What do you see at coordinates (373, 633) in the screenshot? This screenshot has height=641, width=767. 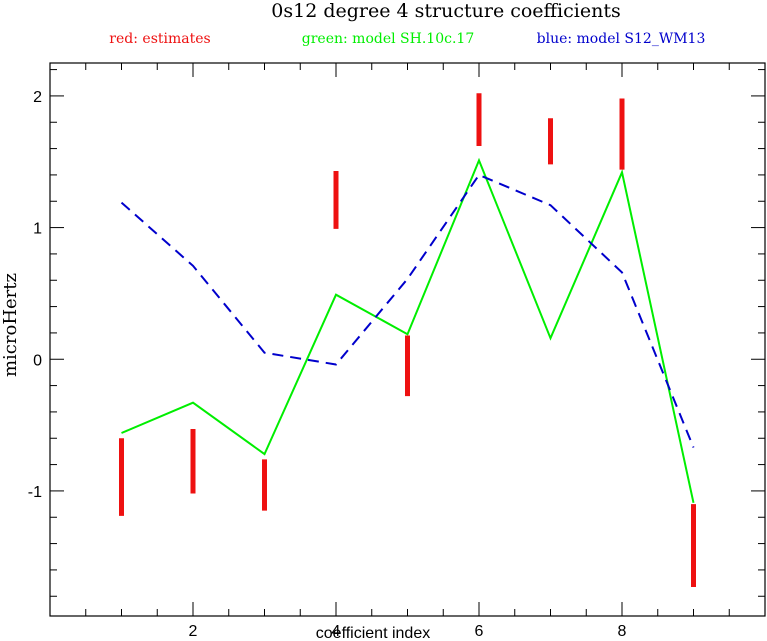 I see `x-axis-label: coefficient index` at bounding box center [373, 633].